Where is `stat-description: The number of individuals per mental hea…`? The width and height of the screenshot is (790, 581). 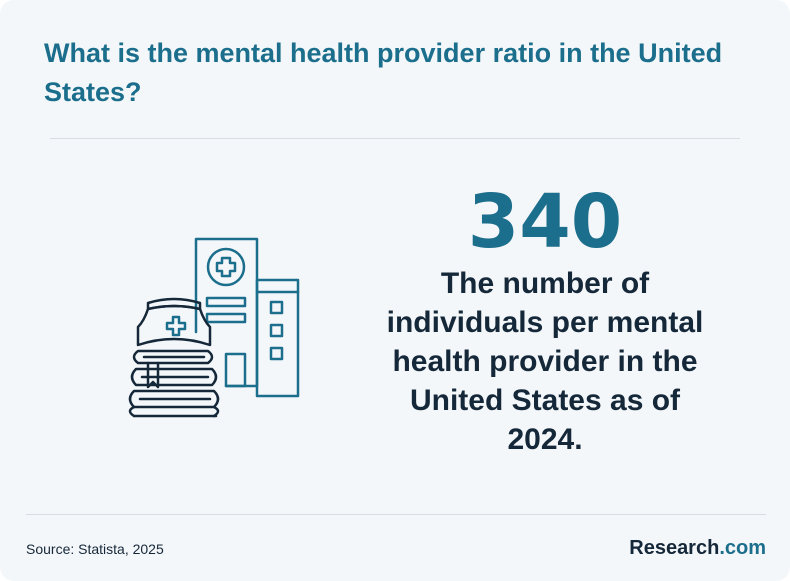 stat-description: The number of individuals per mental hea… is located at coordinates (545, 361).